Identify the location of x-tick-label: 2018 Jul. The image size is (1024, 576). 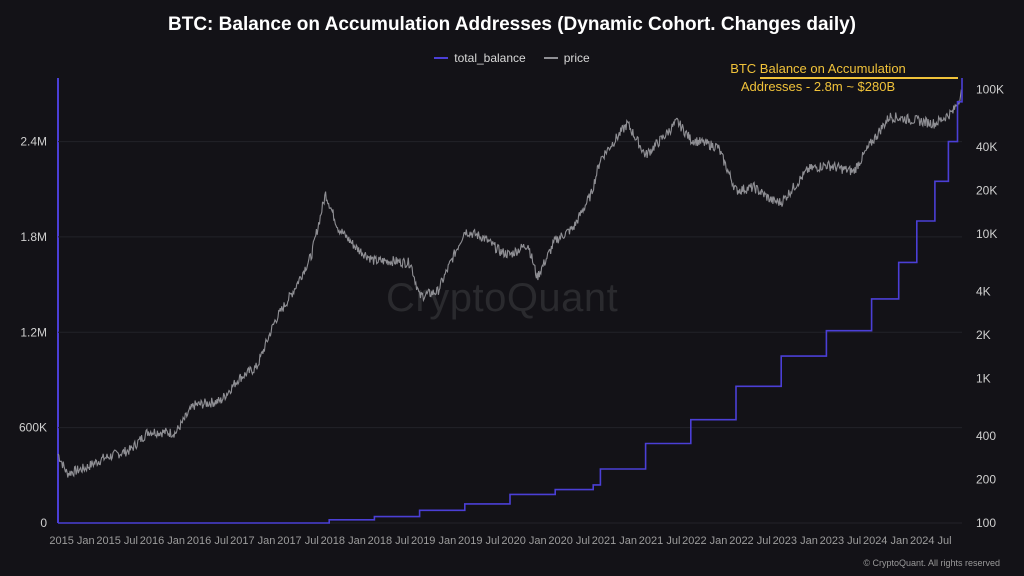
(389, 541).